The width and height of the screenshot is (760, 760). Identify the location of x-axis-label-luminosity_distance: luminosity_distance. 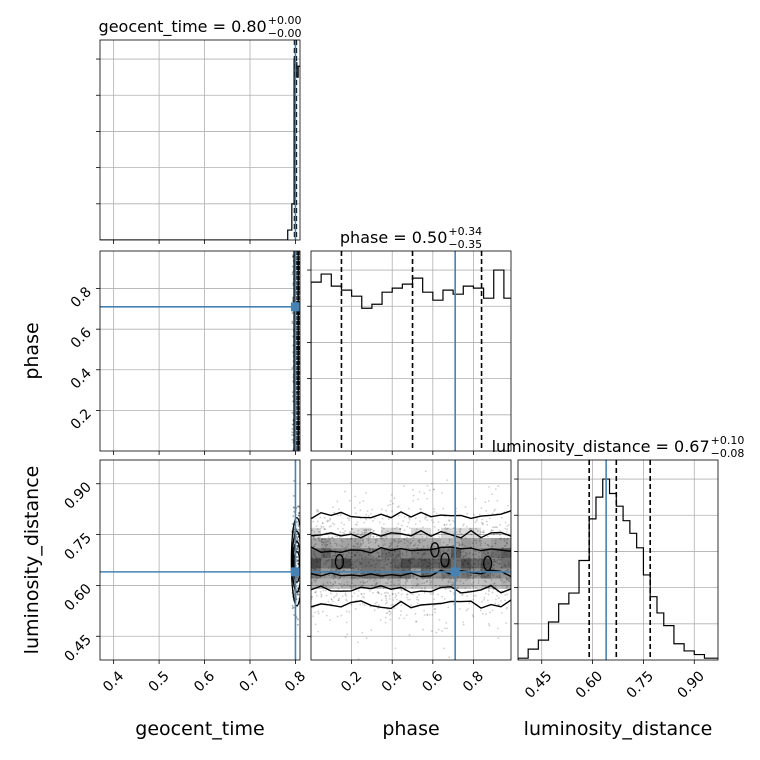
(618, 729).